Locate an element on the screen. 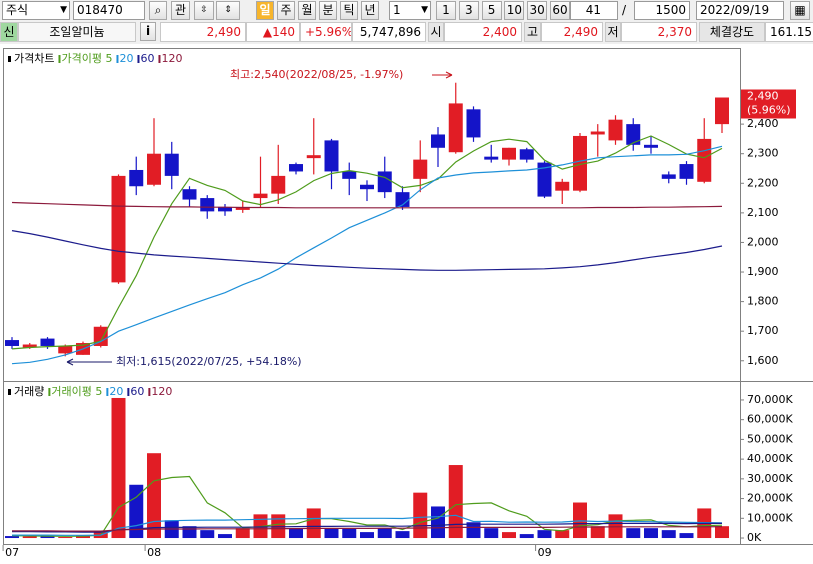 The image size is (813, 564). market-select: 주식 ▼ is located at coordinates (36, 10).